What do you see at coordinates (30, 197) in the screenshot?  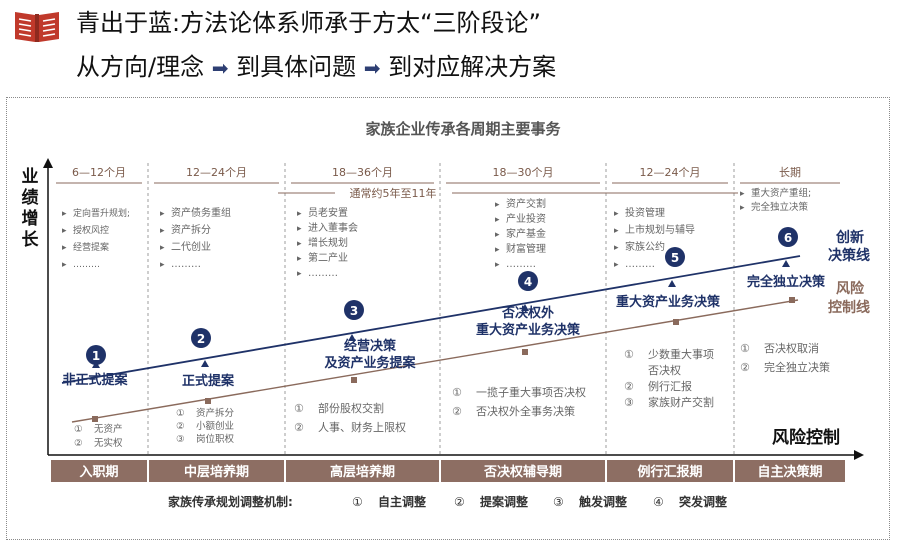 I see `y-axis-label-2: 绩` at bounding box center [30, 197].